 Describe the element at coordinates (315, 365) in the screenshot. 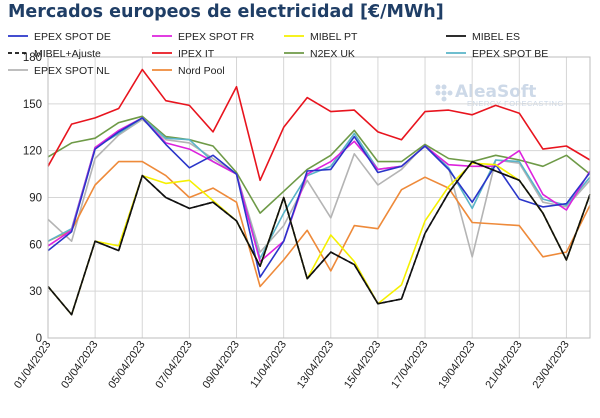

I see `x-tick-label: 13/04/2023` at that location.